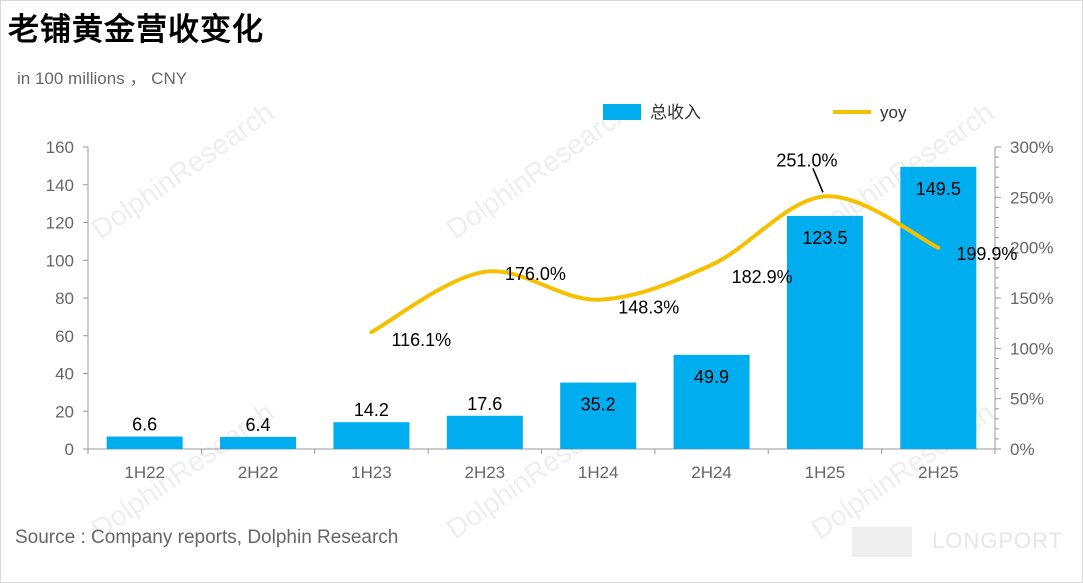 This screenshot has height=583, width=1083. What do you see at coordinates (1031, 298) in the screenshot?
I see `right-tick-label: 150%` at bounding box center [1031, 298].